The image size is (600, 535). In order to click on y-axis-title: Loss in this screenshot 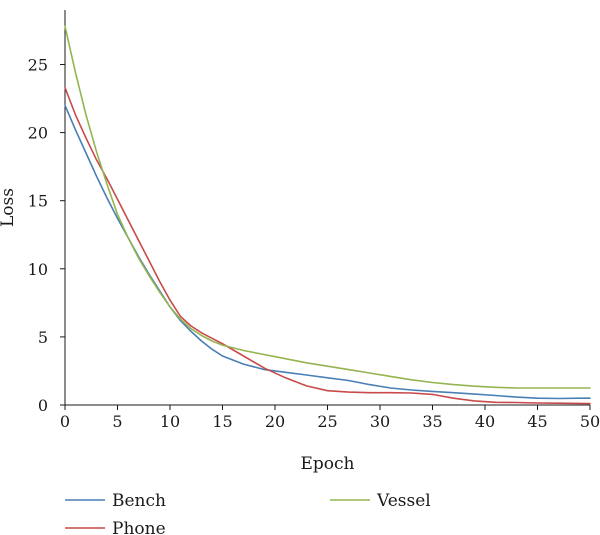, I will do `click(9, 207)`.